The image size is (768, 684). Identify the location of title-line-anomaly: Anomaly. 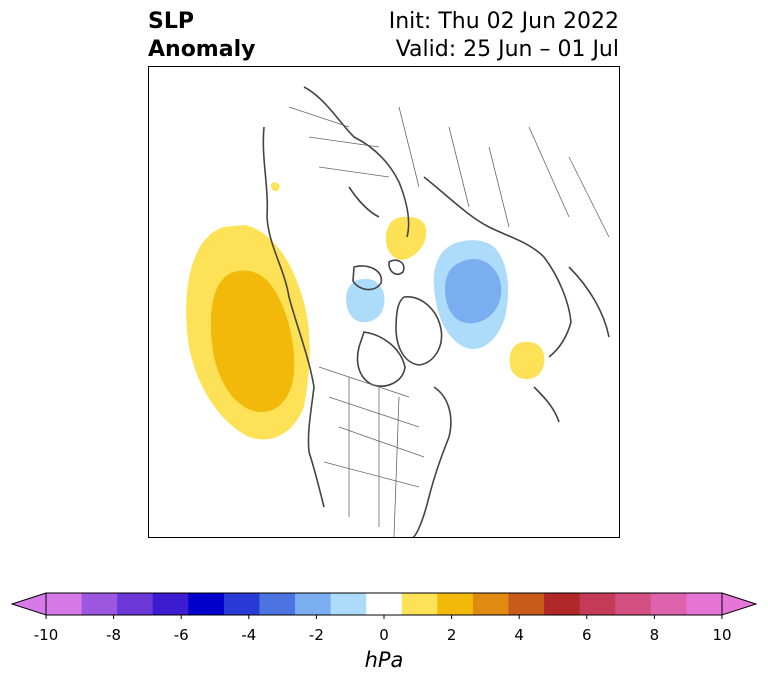
(202, 49).